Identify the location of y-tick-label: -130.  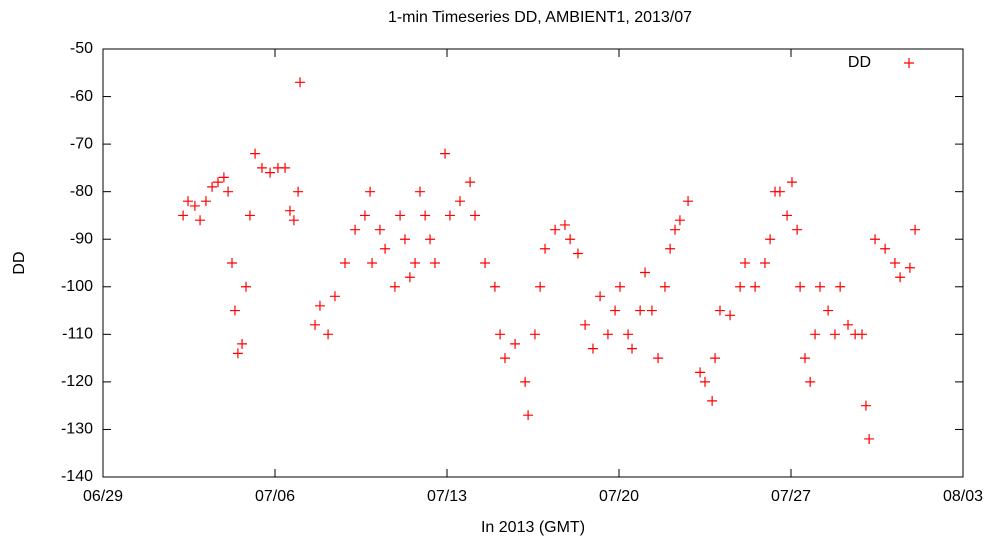
(77, 429).